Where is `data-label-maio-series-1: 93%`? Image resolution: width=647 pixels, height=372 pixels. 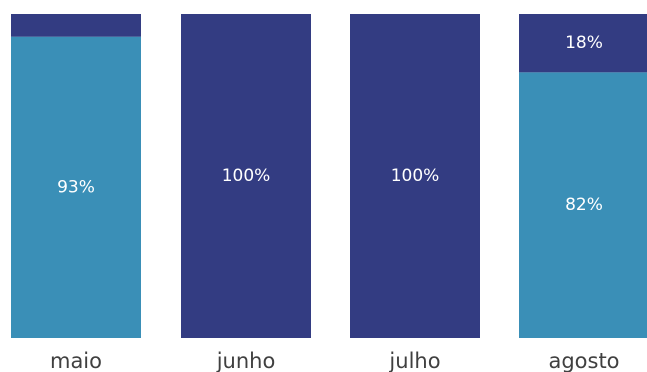 data-label-maio-series-1: 93% is located at coordinates (76, 187).